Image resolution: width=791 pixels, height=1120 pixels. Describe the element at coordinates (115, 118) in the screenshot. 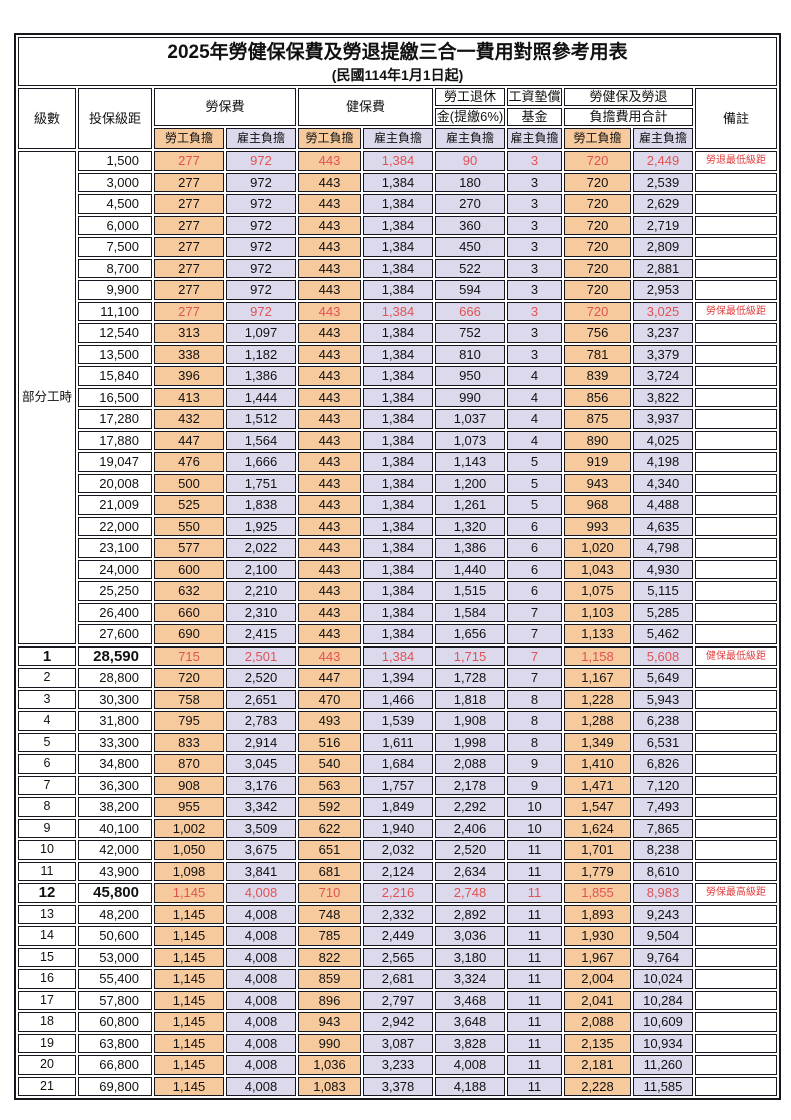

I see `col-header-bracket: 投保級距` at that location.